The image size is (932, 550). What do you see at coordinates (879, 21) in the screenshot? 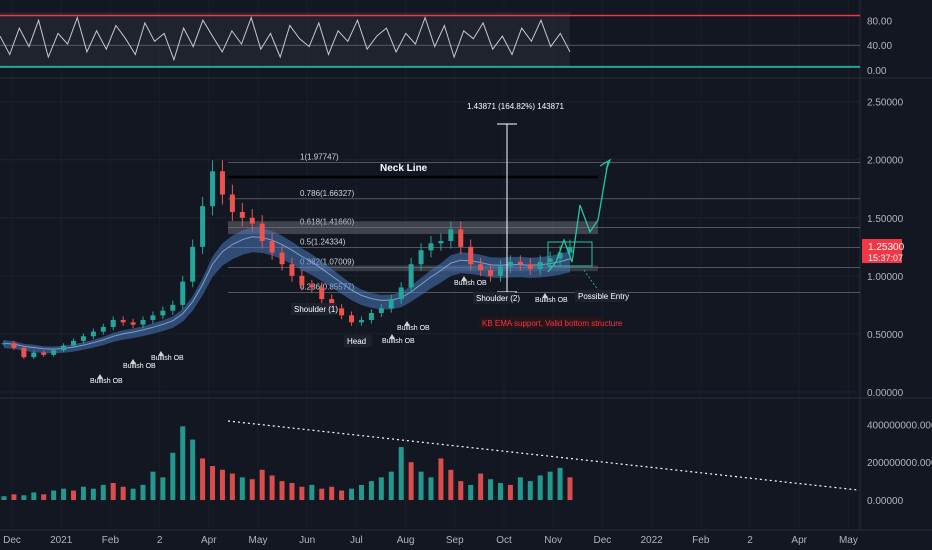
I see `oscillator-y-tick: 80.00` at bounding box center [879, 21].